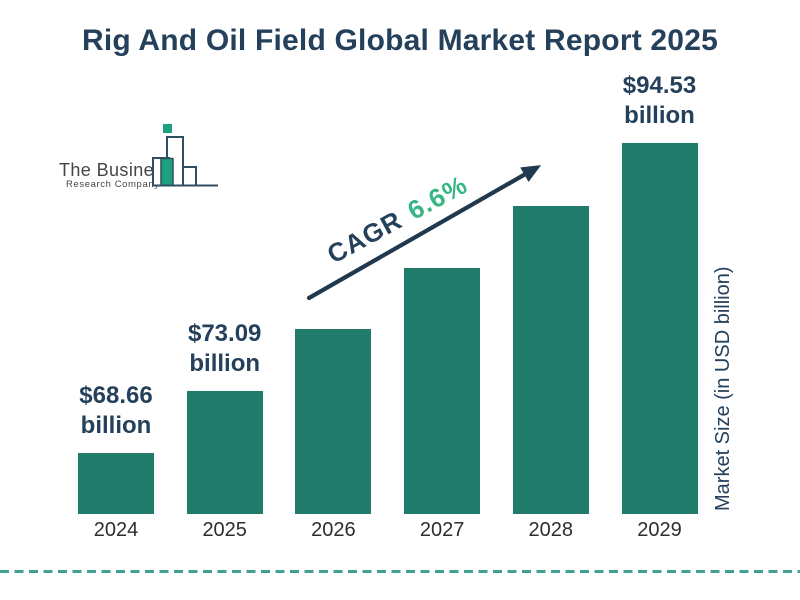 This screenshot has height=600, width=800. What do you see at coordinates (116, 483) in the screenshot?
I see `bar-2024` at bounding box center [116, 483].